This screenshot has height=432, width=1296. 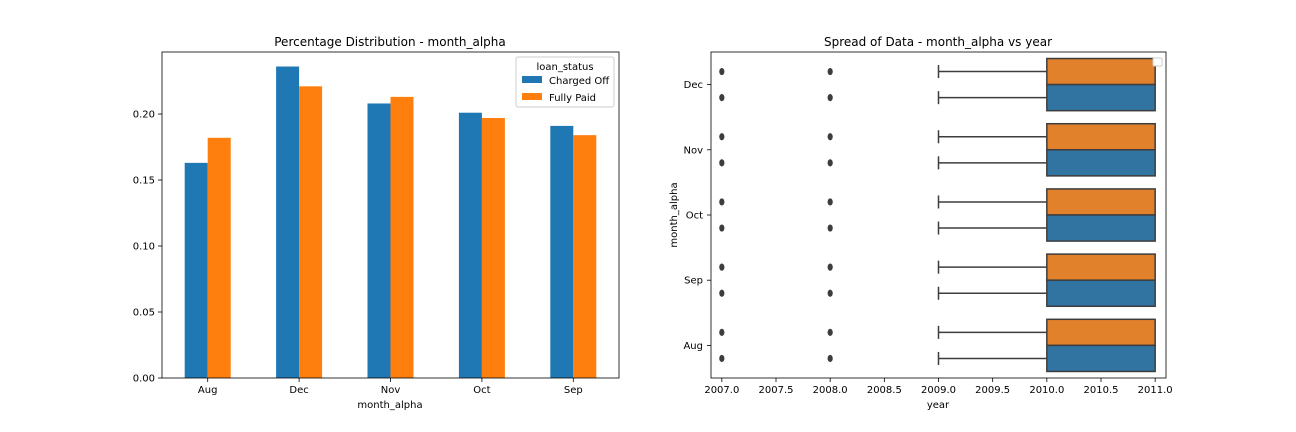 I want to click on x-tick-label: Nov, so click(x=391, y=390).